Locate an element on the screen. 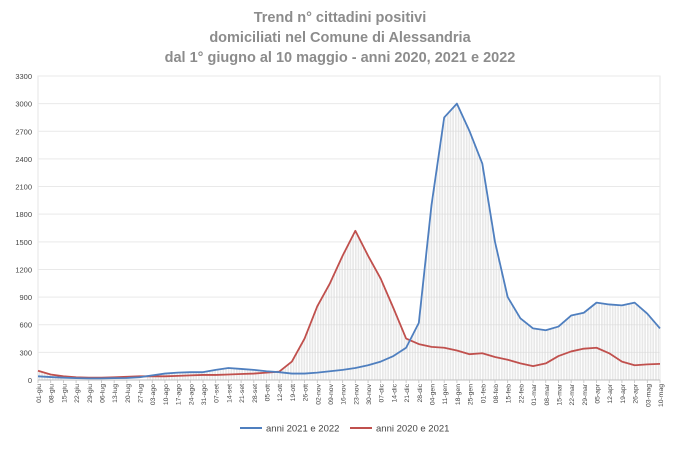 The image size is (680, 454). x-tick-label: 27-lug is located at coordinates (141, 393).